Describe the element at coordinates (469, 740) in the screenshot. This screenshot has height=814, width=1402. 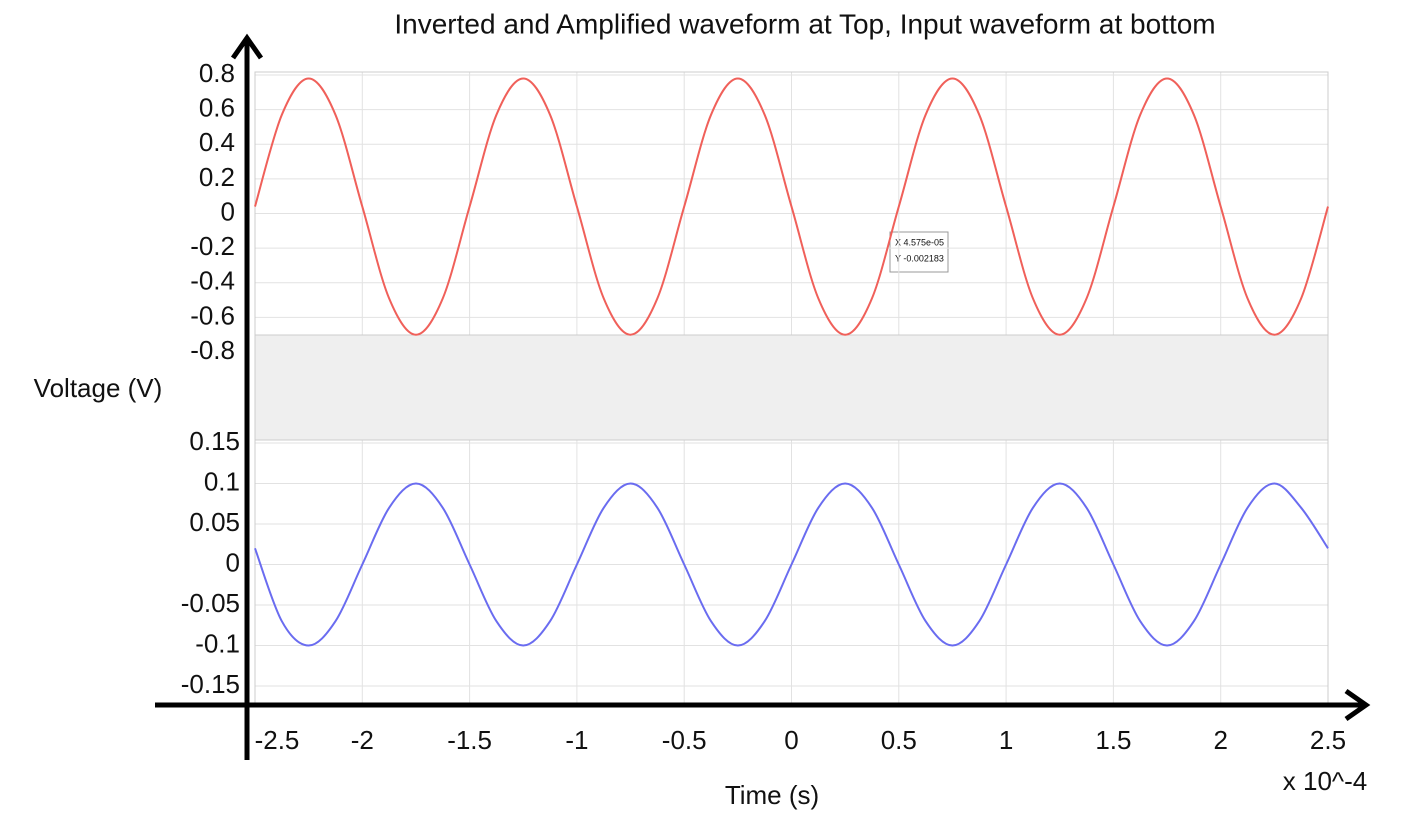
I see `x-tick-label: -1.5` at that location.